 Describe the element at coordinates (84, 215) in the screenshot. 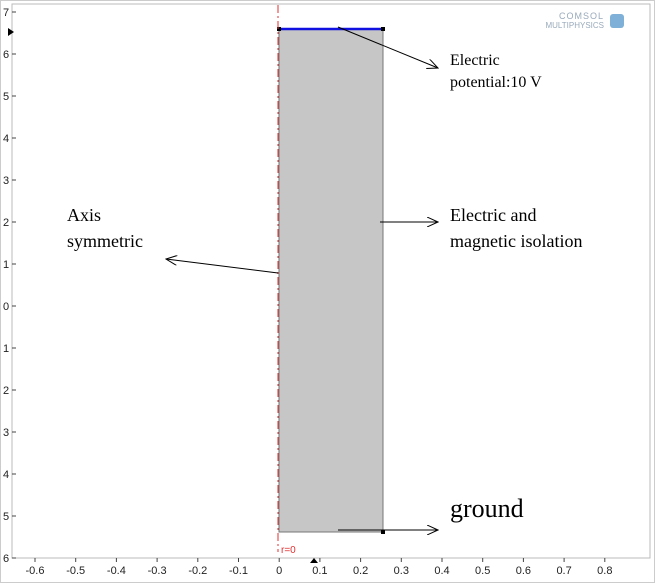

I see `annotation: Axis` at that location.